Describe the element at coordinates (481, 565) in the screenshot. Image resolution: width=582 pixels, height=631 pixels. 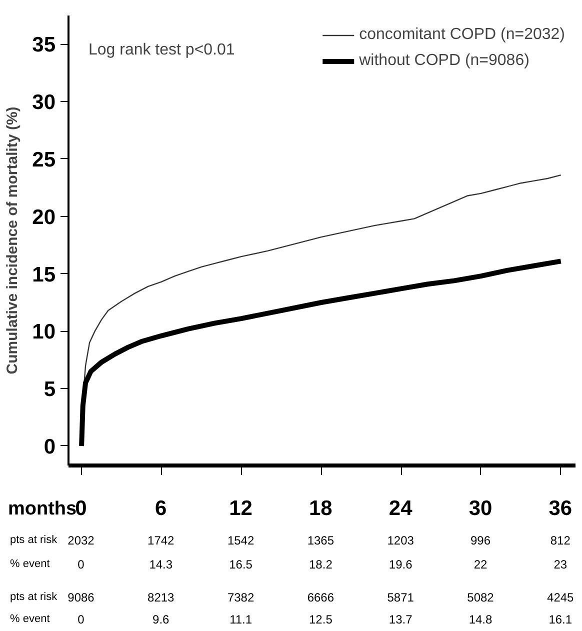
I see `text: 22` at that location.